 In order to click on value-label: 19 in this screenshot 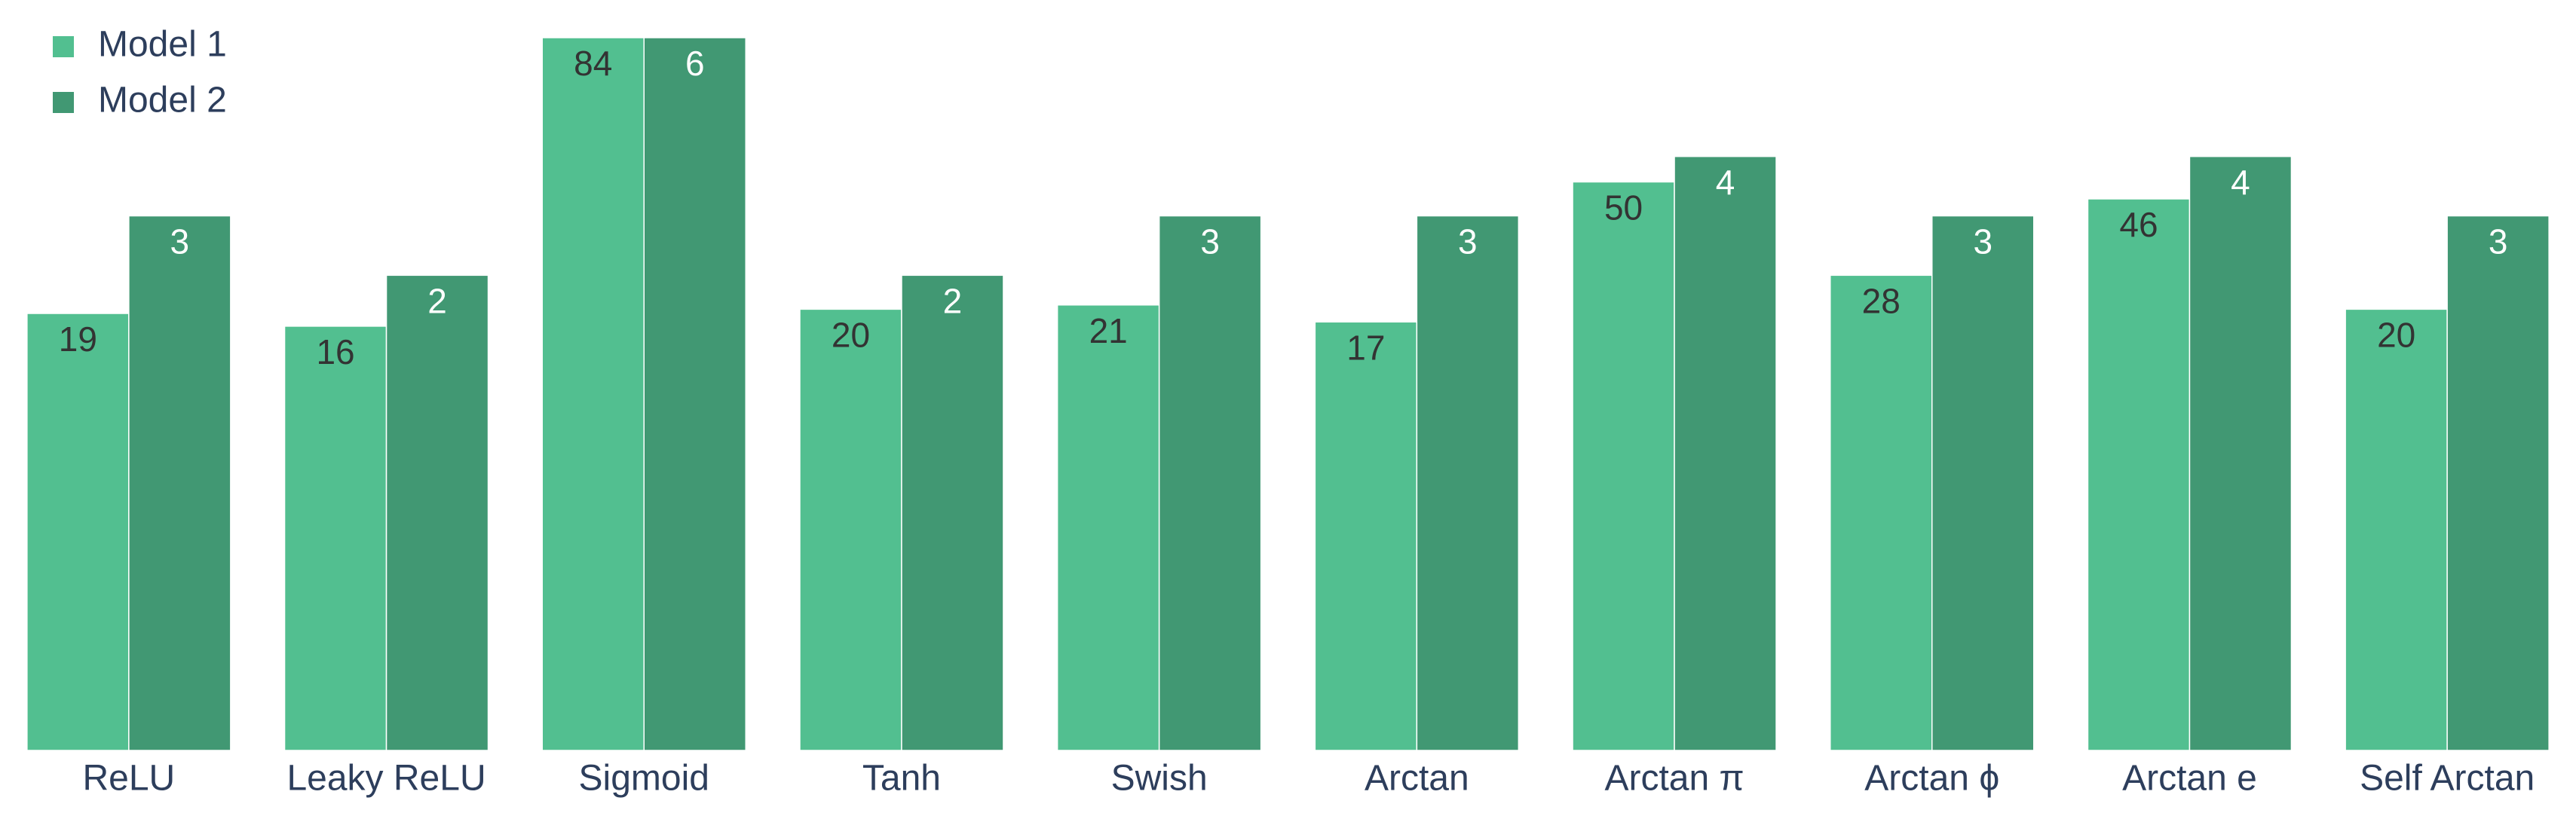, I will do `click(78, 339)`.